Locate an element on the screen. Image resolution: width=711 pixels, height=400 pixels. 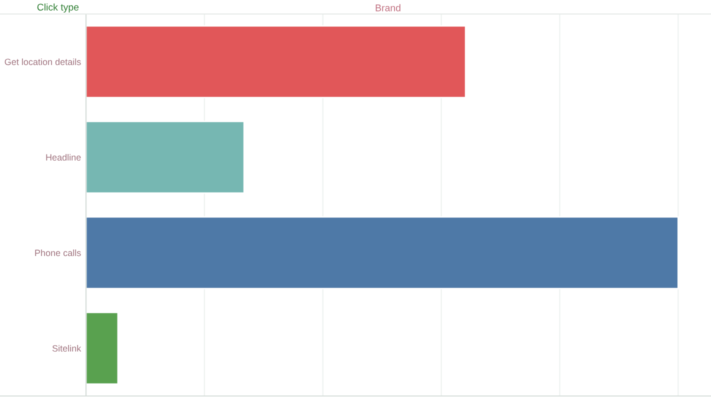
y-tick-label: Get location details is located at coordinates (42, 62).